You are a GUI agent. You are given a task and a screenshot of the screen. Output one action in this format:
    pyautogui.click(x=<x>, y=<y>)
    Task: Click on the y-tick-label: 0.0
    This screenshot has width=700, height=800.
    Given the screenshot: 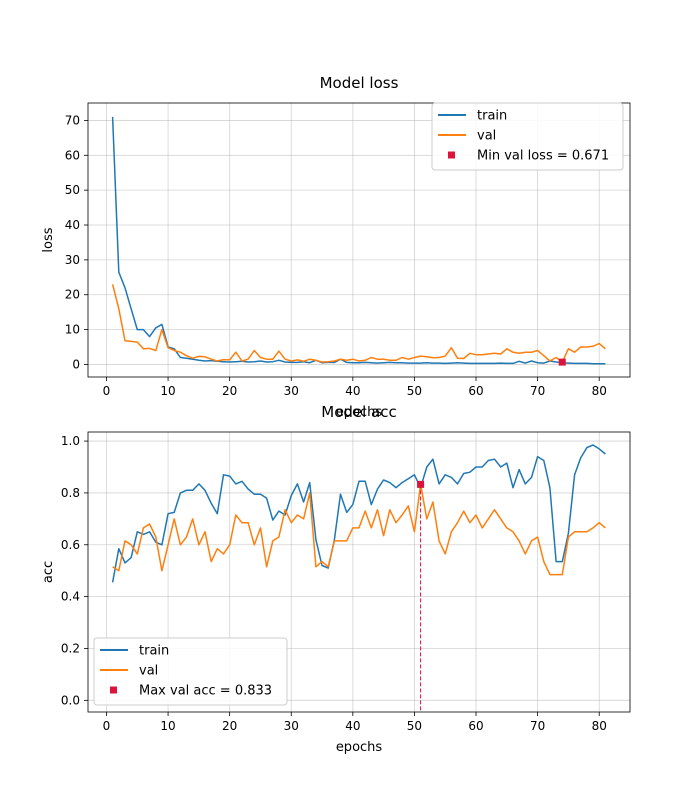 What is the action you would take?
    pyautogui.click(x=70, y=700)
    